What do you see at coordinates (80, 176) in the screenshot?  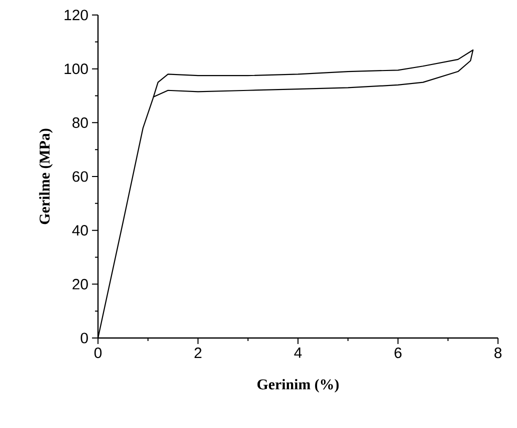 I see `y-tick-label: 60` at bounding box center [80, 176].